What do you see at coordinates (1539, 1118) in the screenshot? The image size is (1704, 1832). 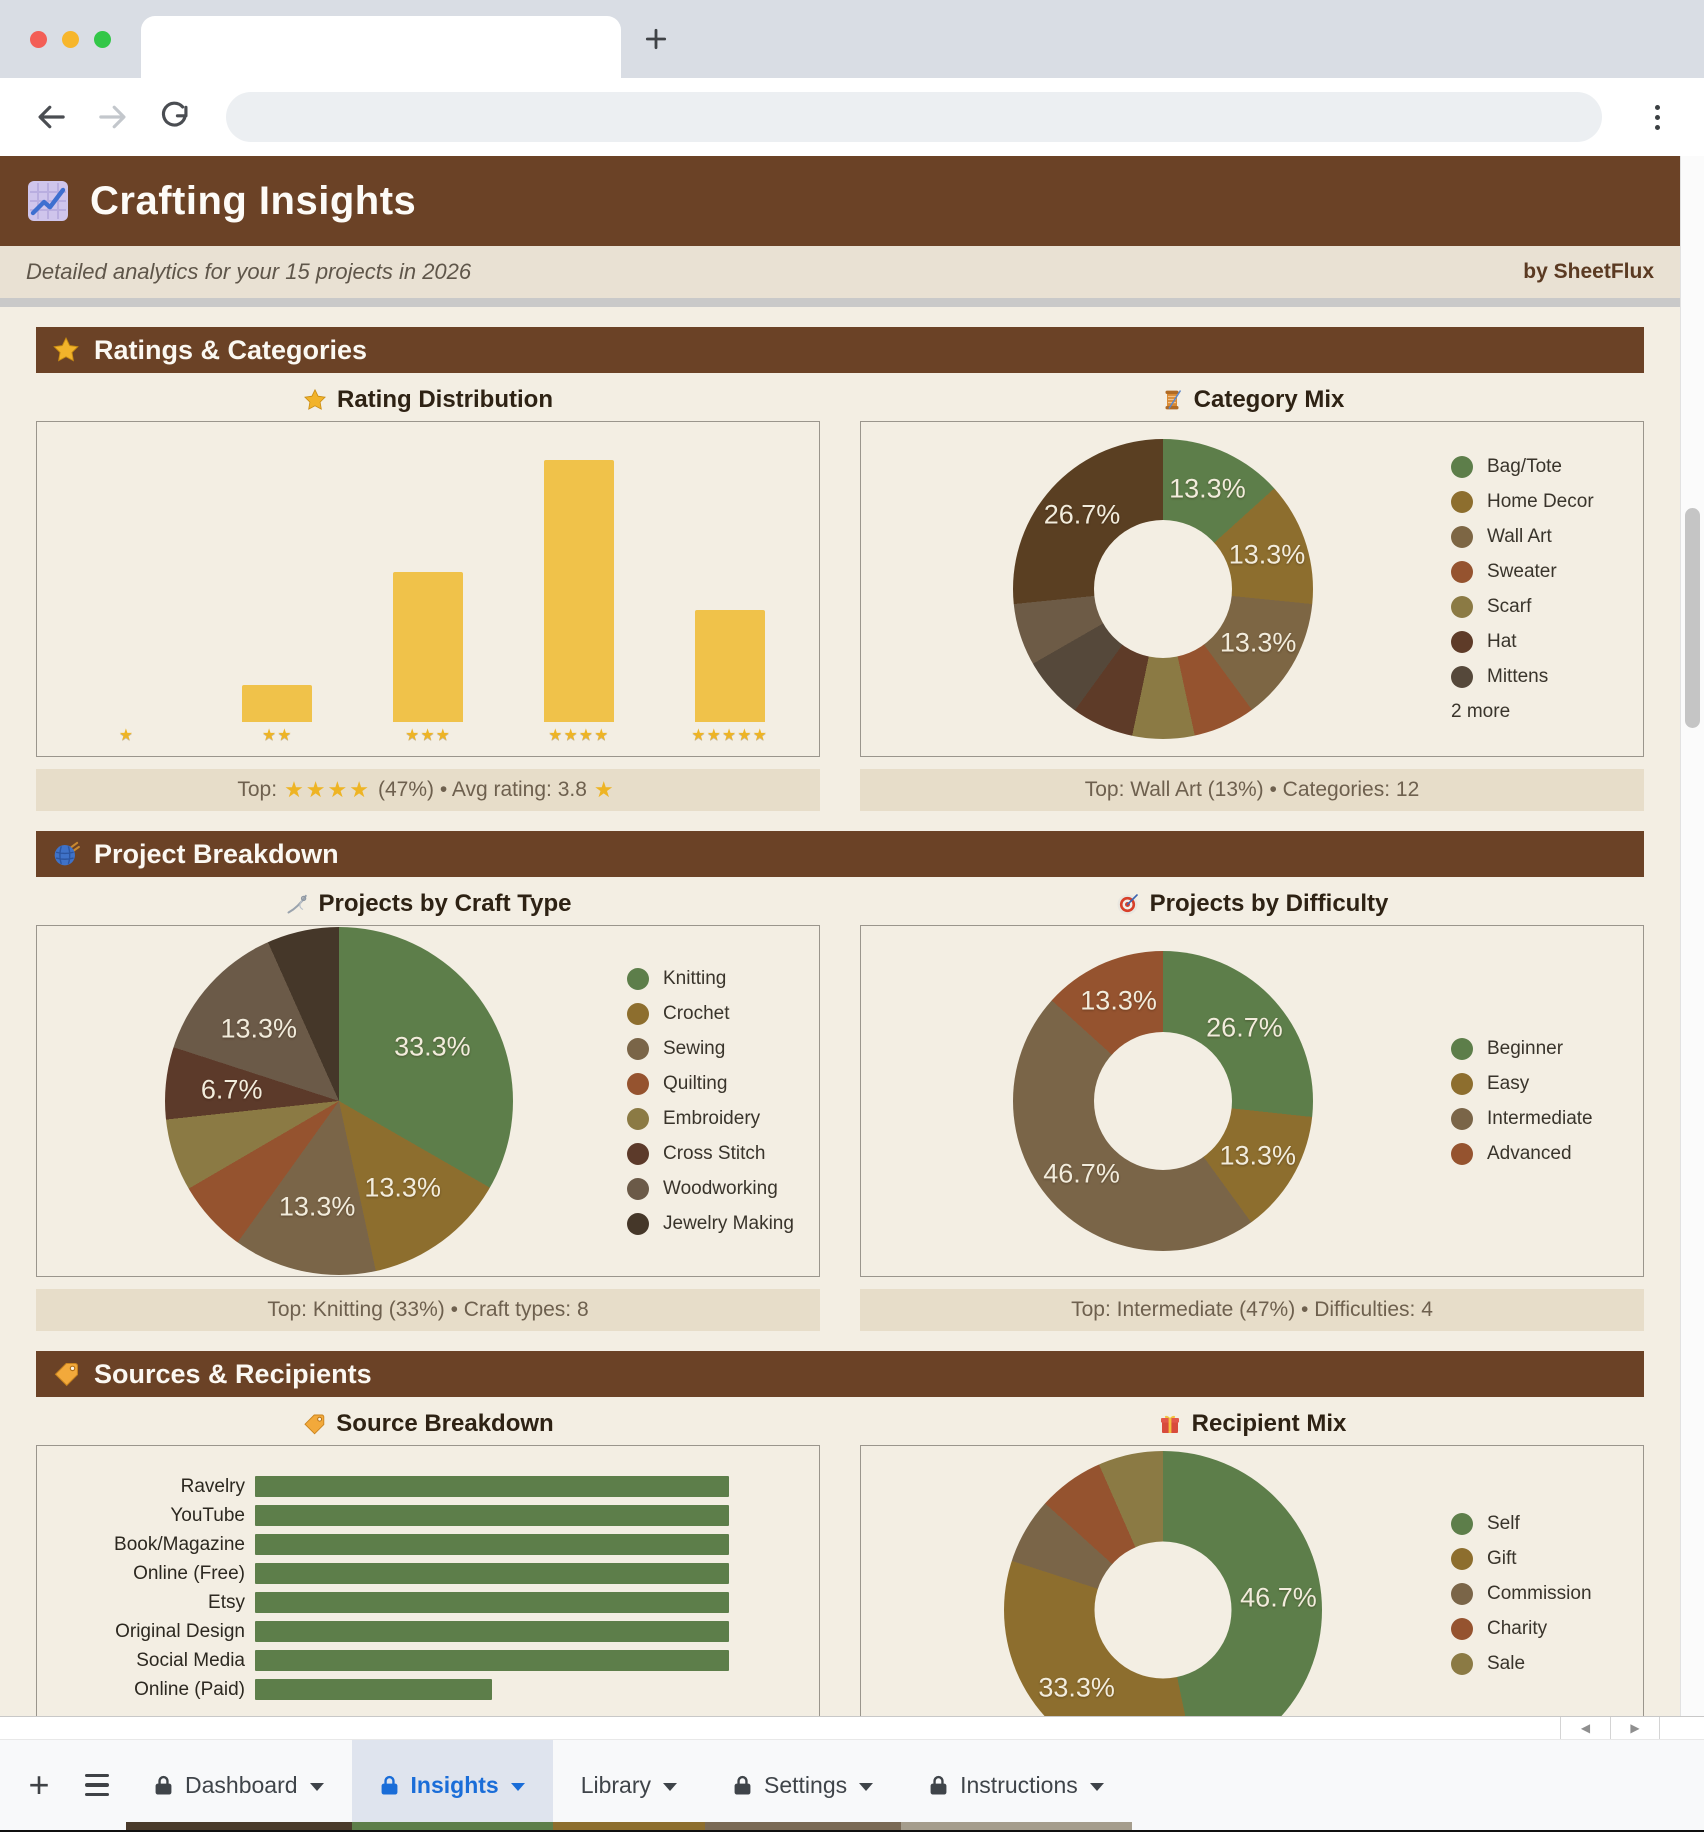 I see `legend-item: Intermediate` at bounding box center [1539, 1118].